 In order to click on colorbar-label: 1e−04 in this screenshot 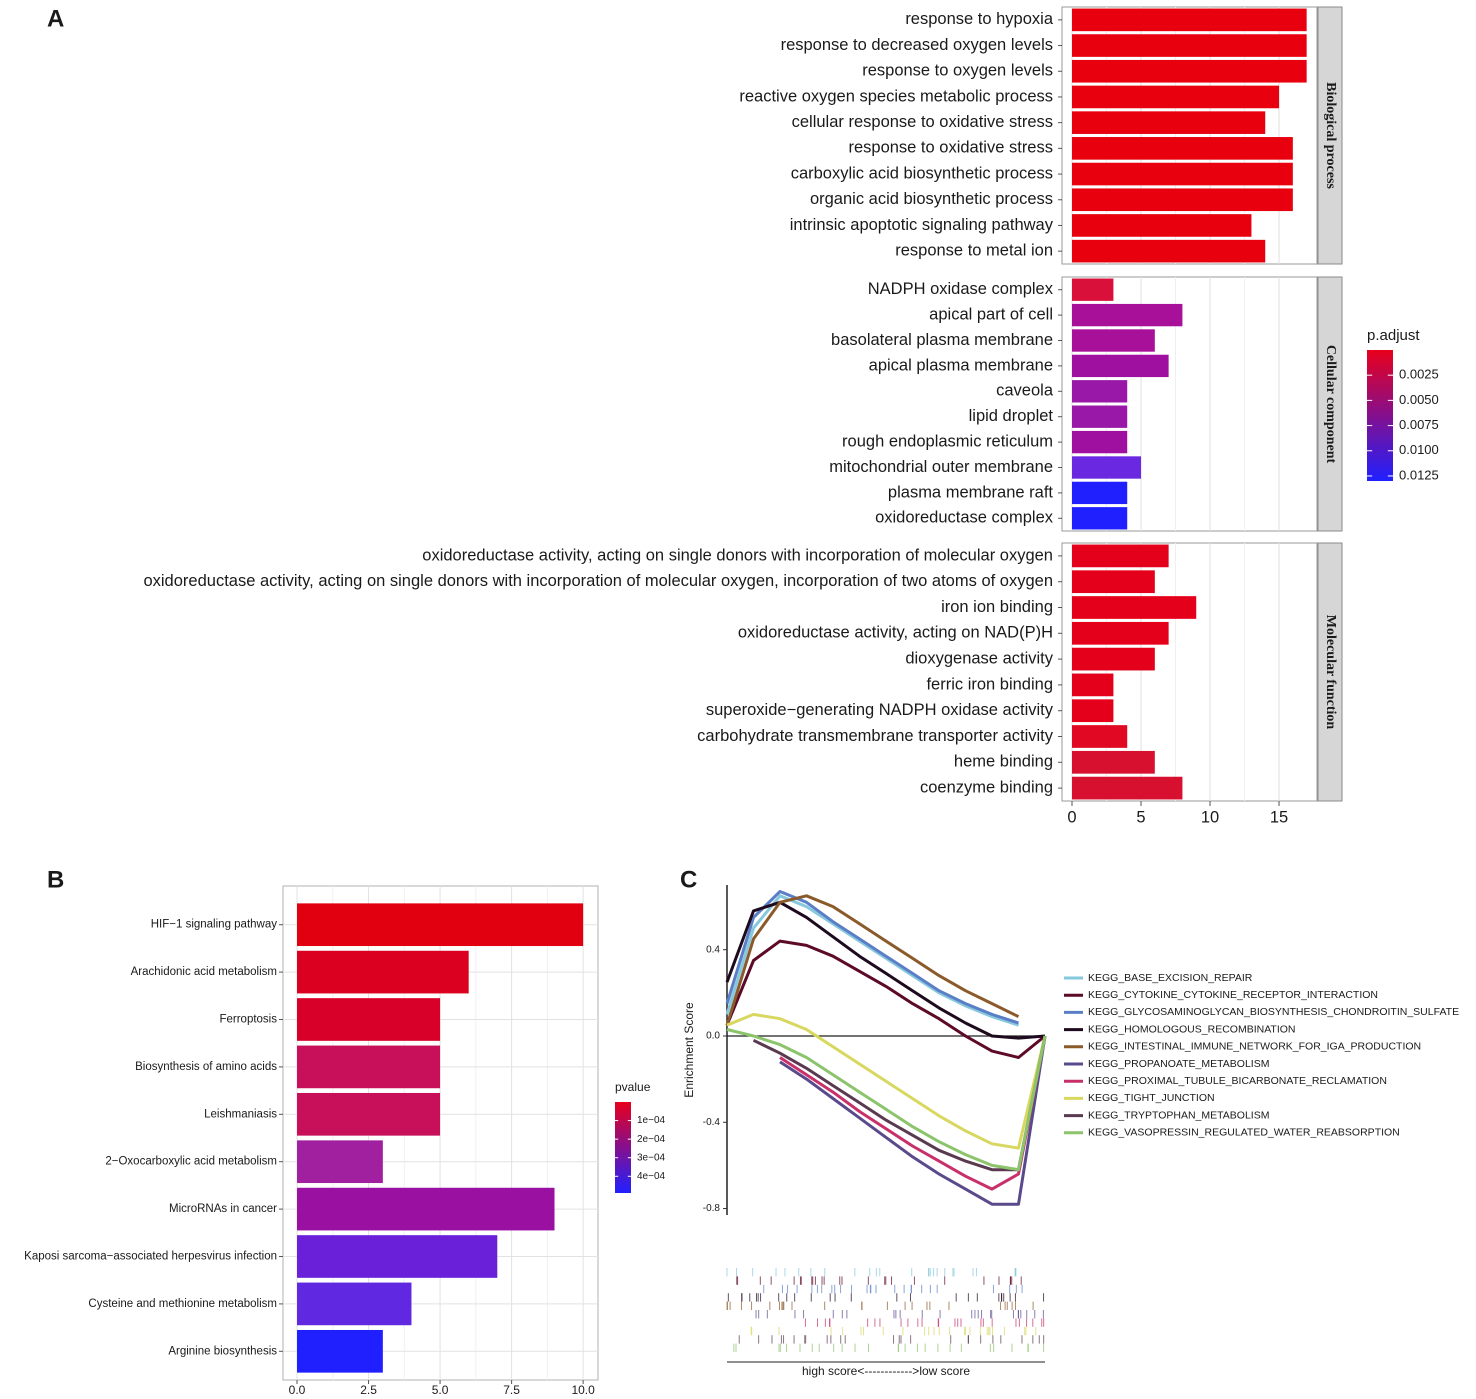, I will do `click(651, 1120)`.